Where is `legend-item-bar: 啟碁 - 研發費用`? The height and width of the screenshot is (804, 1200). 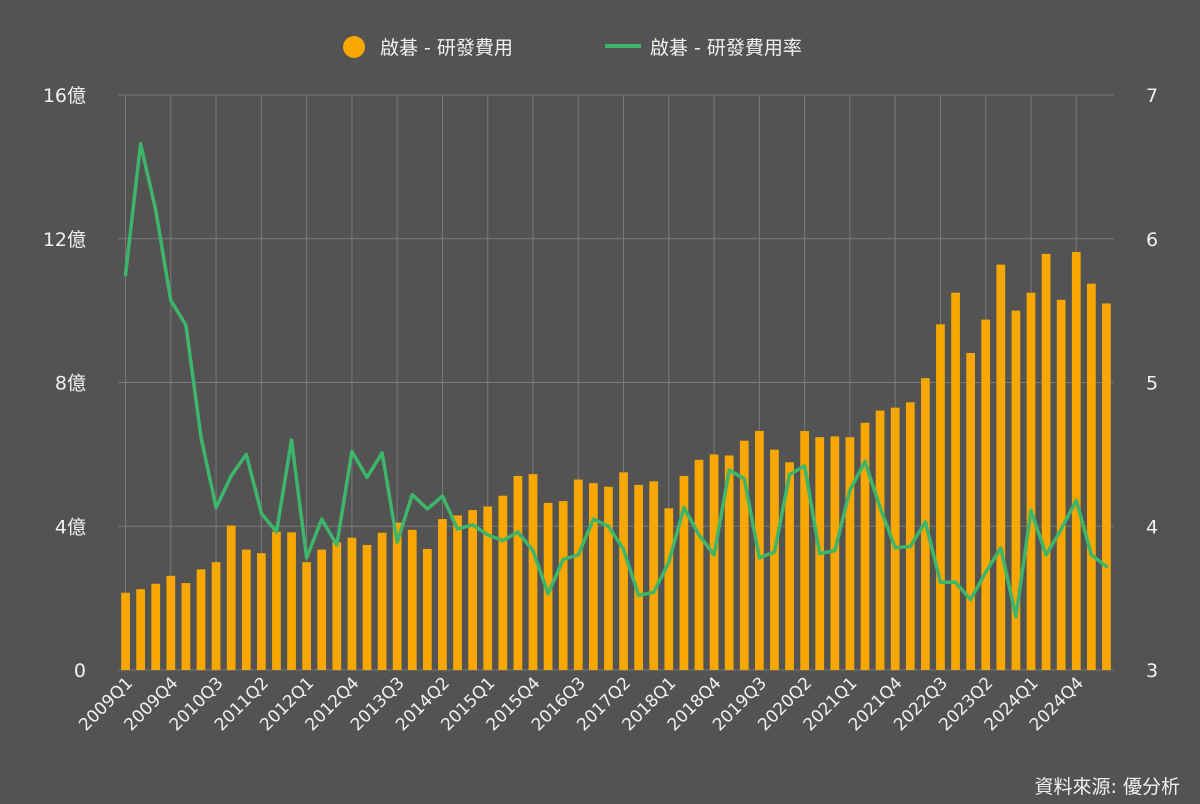 legend-item-bar: 啟碁 - 研發費用 is located at coordinates (428, 47).